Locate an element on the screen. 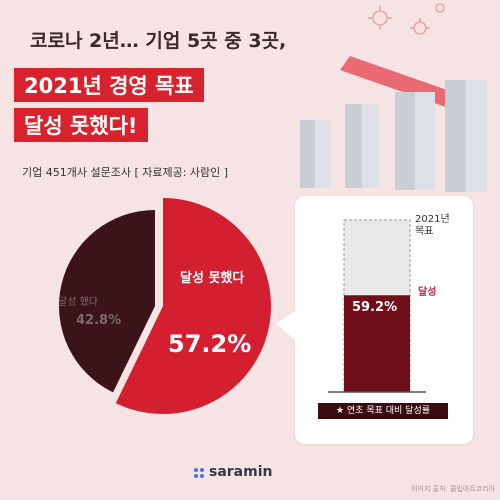  image-source-note: 이미지 출처: 클립아트코리아 is located at coordinates (453, 489).